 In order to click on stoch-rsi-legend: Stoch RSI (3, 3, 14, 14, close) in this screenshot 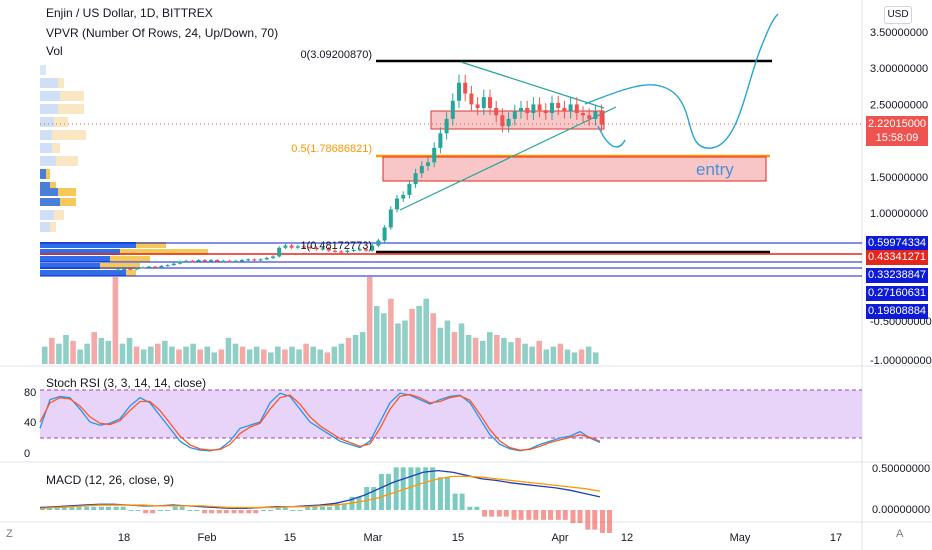, I will do `click(126, 383)`.